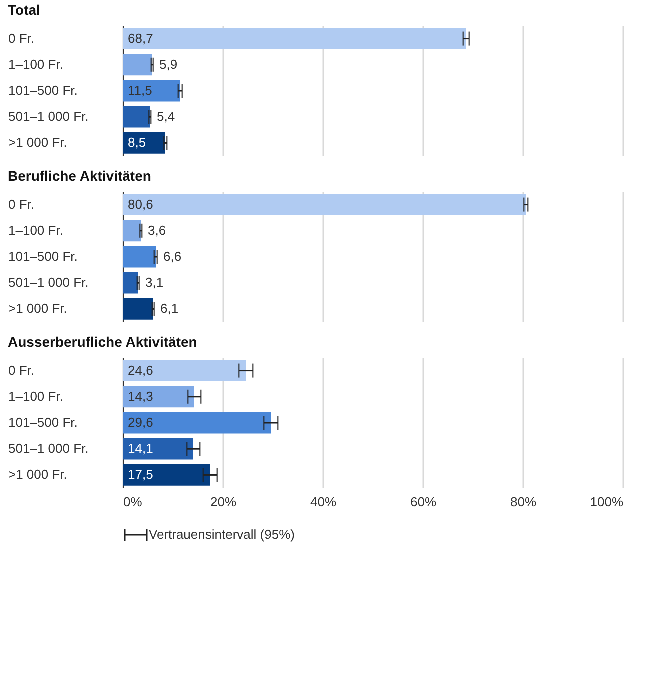 The image size is (661, 673). Describe the element at coordinates (166, 116) in the screenshot. I see `data-label: 5,4` at that location.